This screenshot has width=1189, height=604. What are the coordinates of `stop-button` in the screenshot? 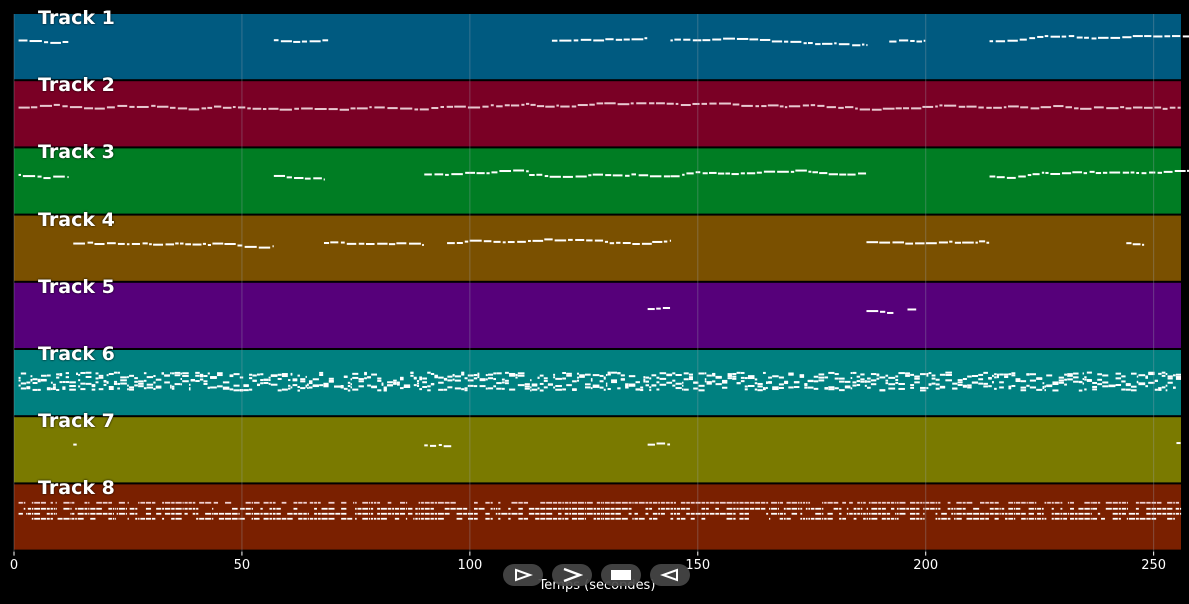 It's located at (621, 575).